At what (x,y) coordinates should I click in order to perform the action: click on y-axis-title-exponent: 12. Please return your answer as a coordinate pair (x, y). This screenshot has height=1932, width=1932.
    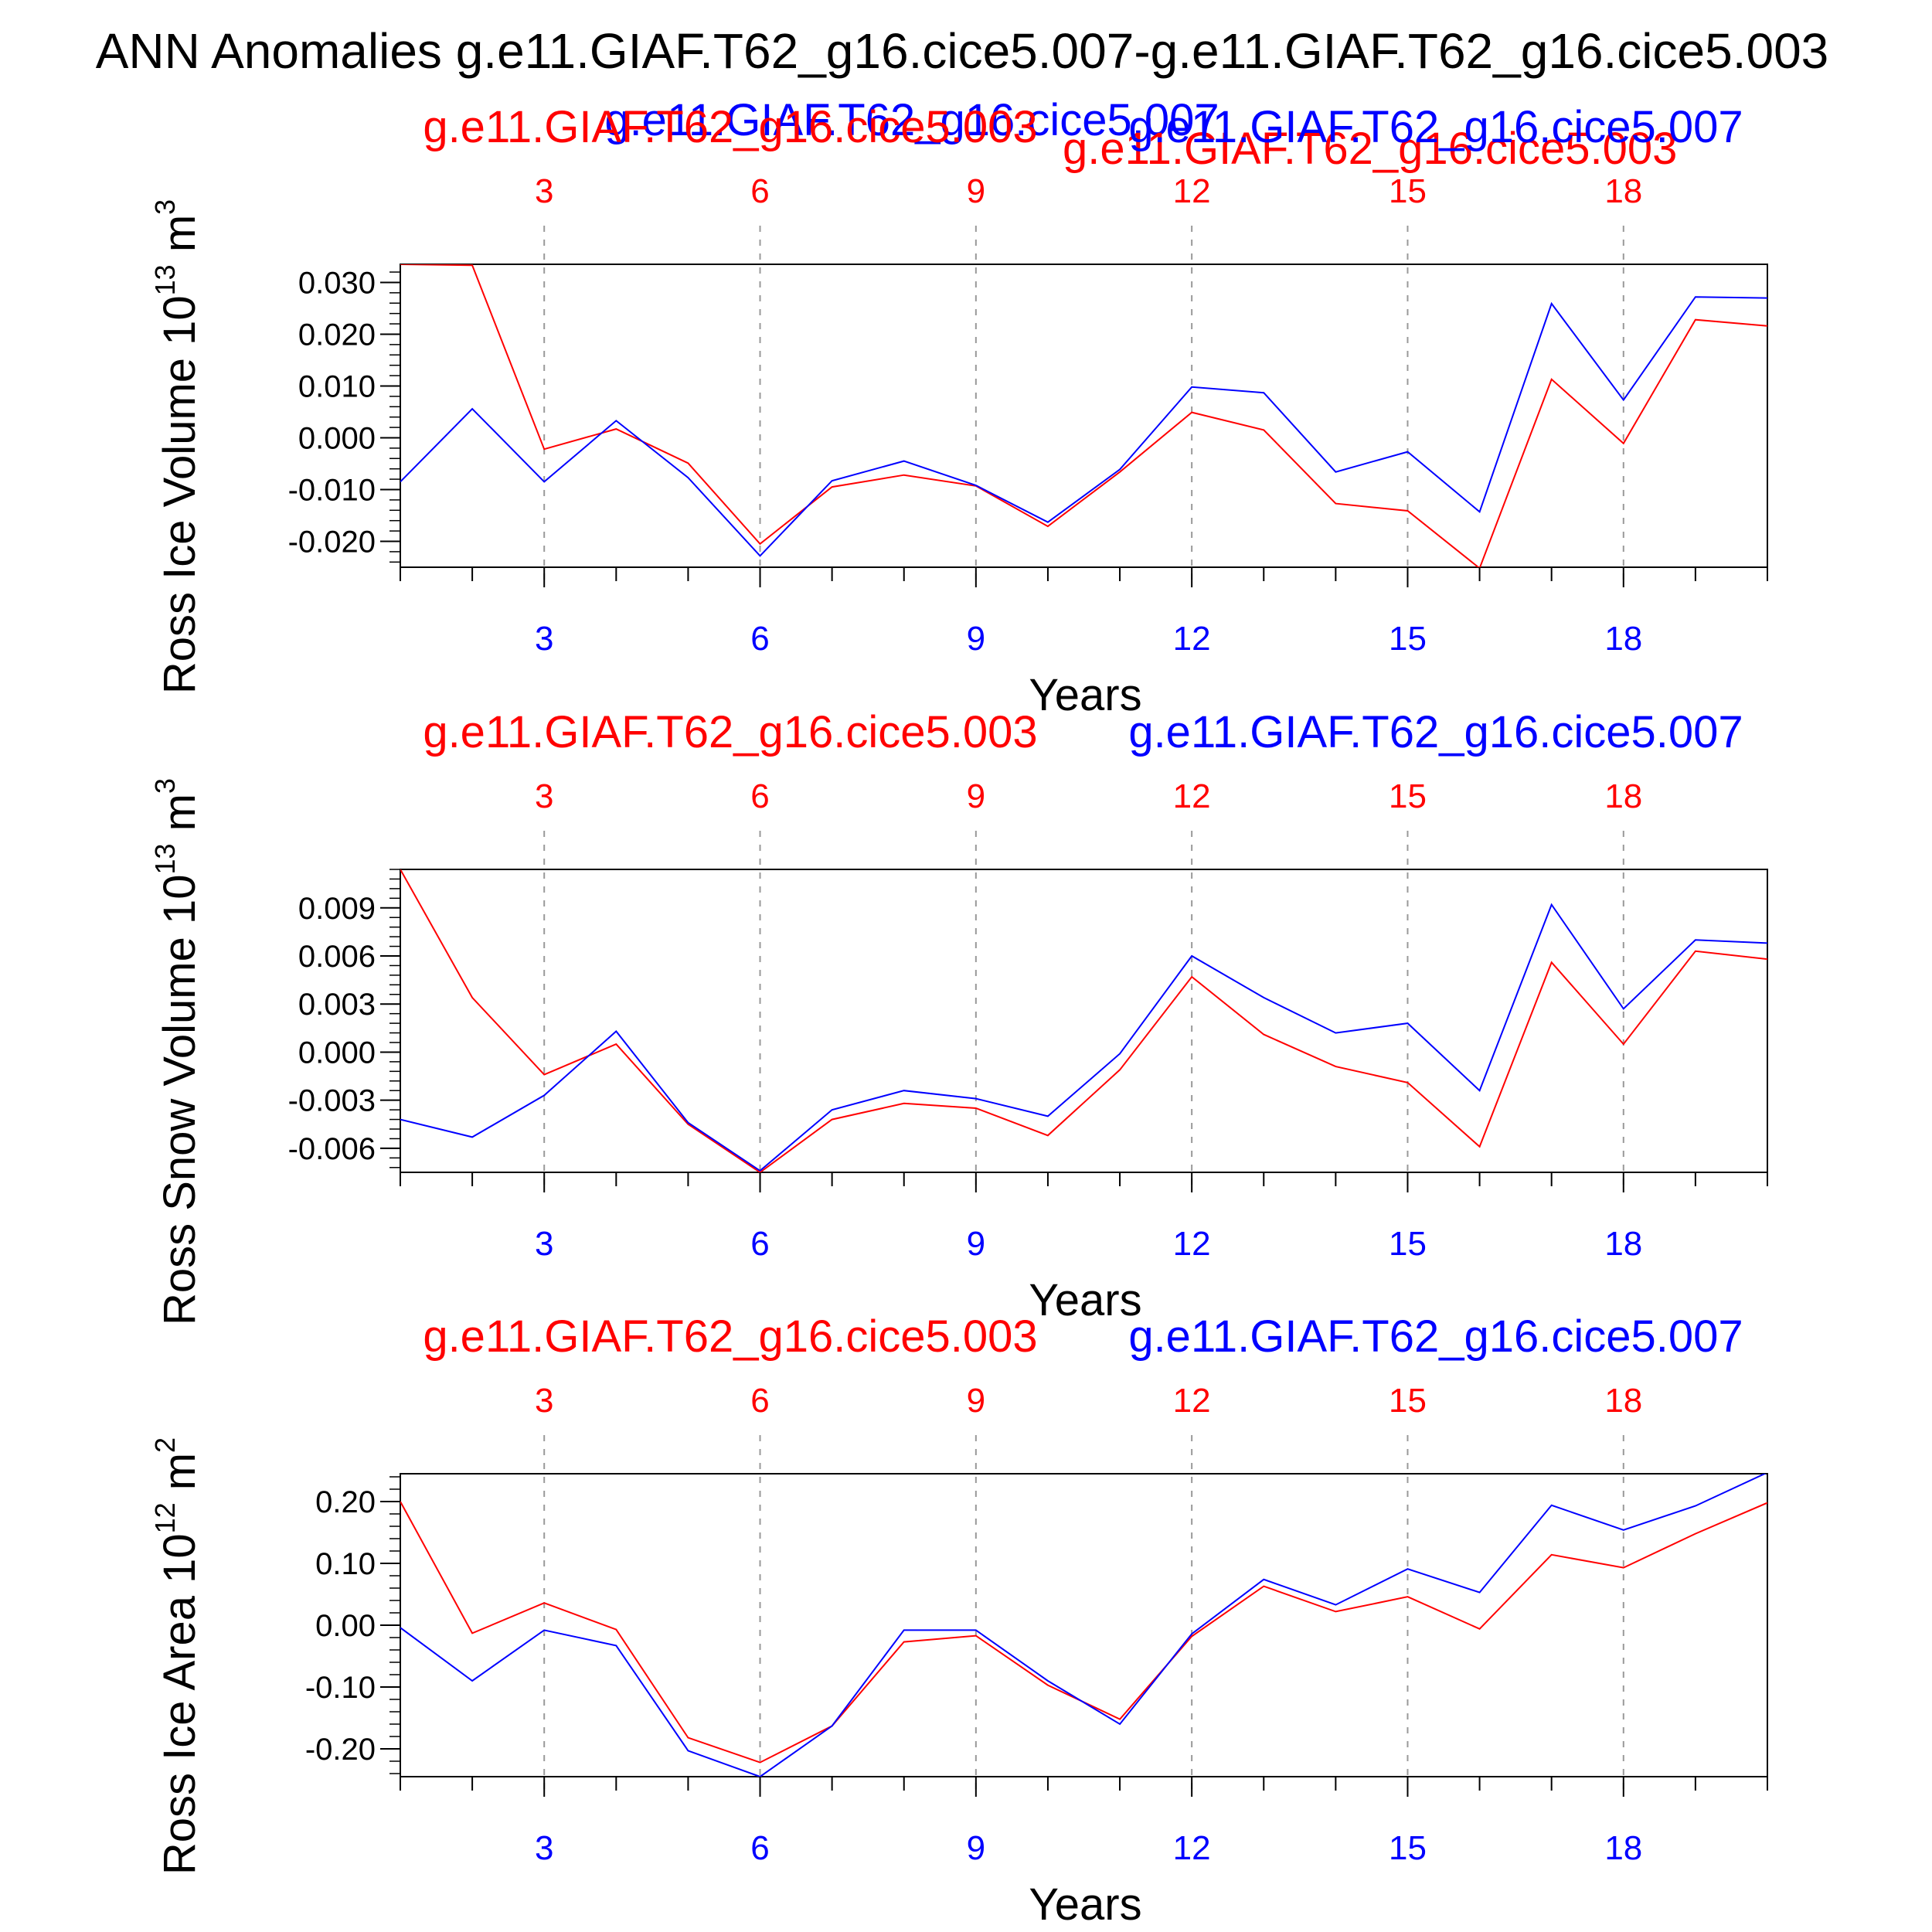
    Looking at the image, I should click on (165, 1518).